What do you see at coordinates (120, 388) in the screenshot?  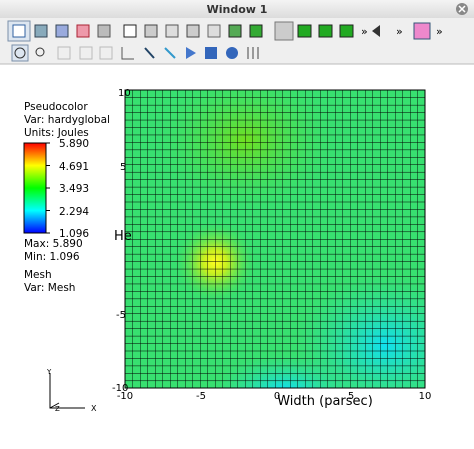 I see `y-tick-label: -10` at bounding box center [120, 388].